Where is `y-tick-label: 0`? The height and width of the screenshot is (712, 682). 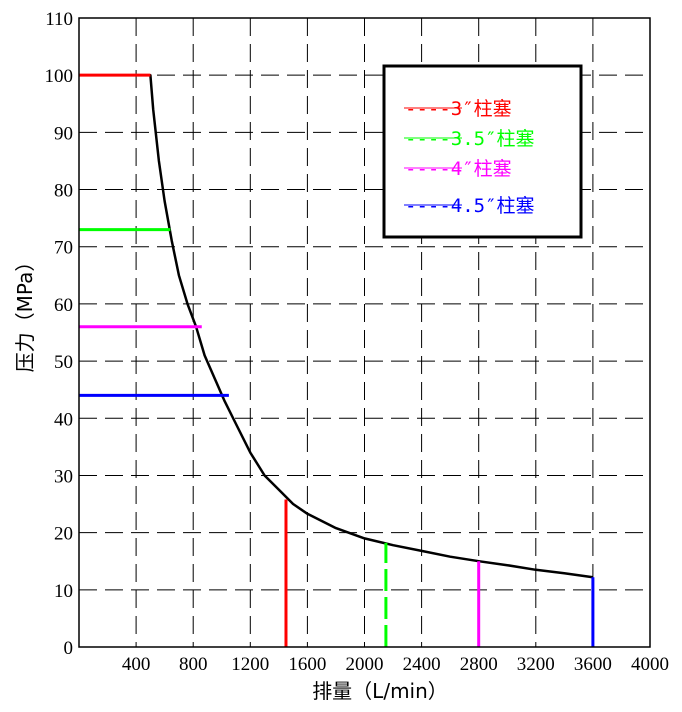
y-tick-label: 0 is located at coordinates (69, 648).